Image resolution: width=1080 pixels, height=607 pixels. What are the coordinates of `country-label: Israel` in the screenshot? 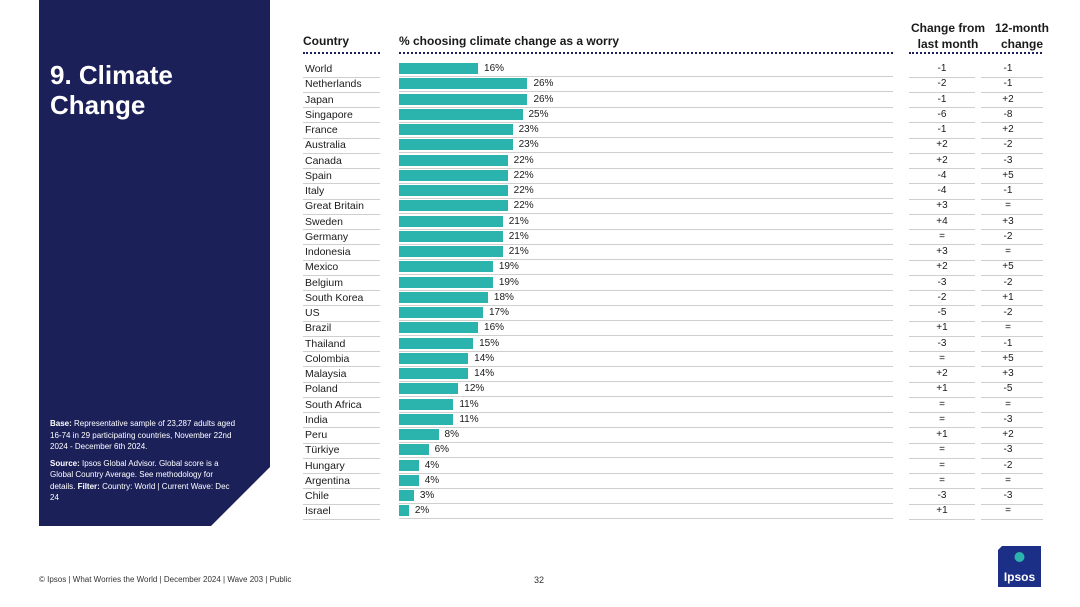 It's located at (318, 511).